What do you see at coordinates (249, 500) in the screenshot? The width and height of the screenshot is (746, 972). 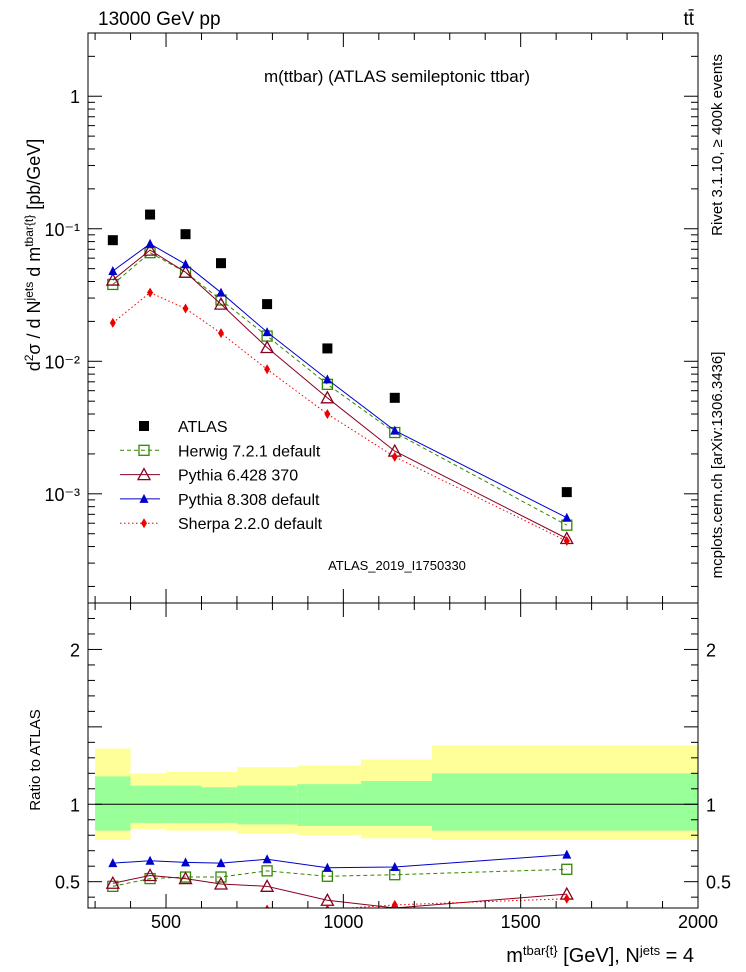 I see `legend-label-pythia-8-308-default: Pythia 8.308 default` at bounding box center [249, 500].